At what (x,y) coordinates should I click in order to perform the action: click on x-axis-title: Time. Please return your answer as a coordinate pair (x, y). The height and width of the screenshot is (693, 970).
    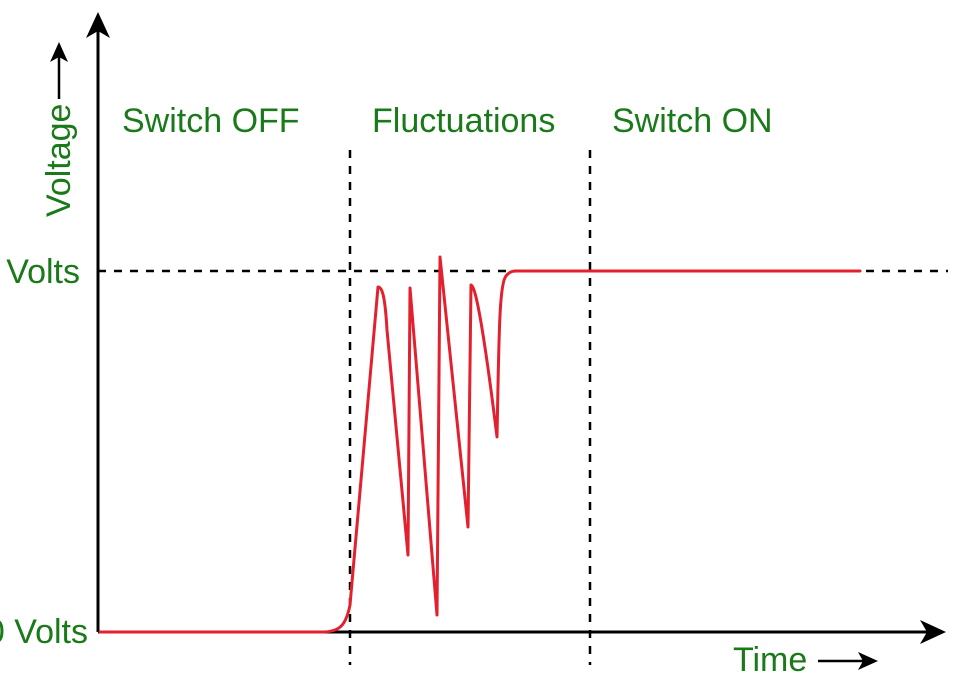
    Looking at the image, I should click on (805, 660).